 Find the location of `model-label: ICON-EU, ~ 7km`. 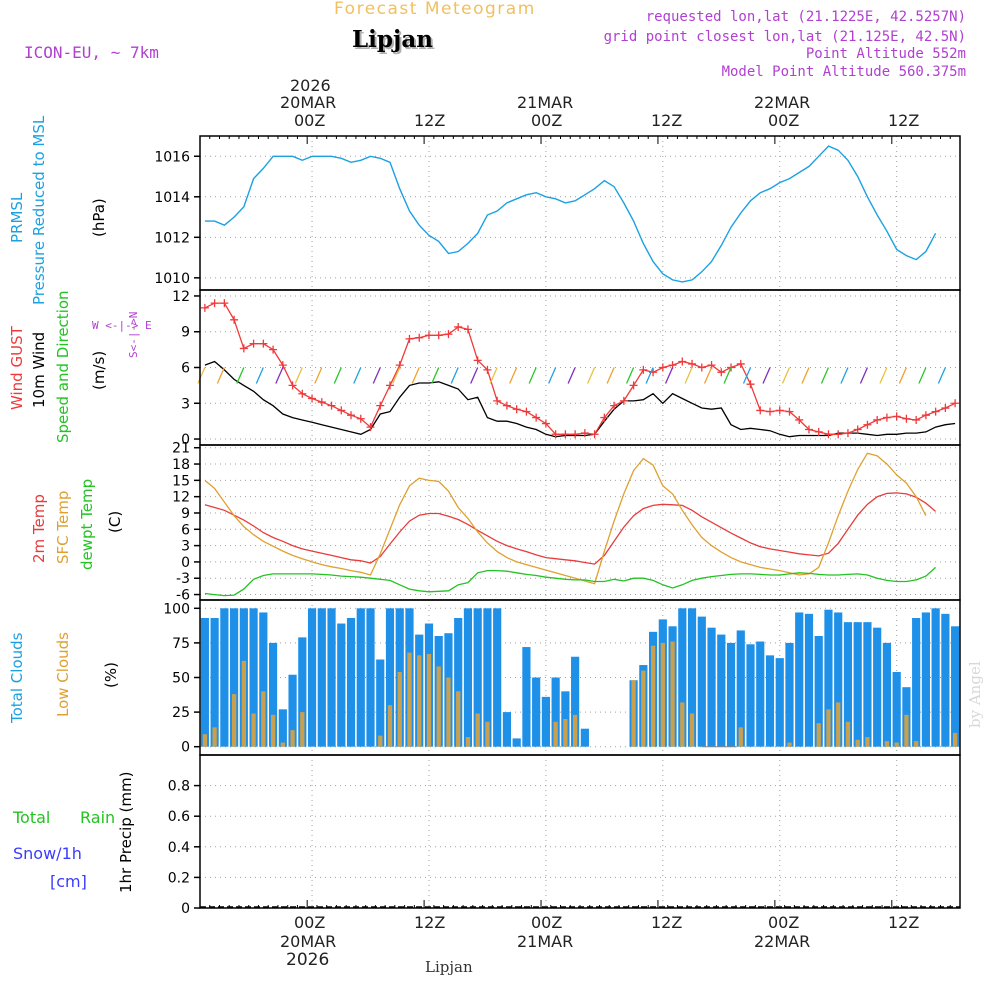

model-label: ICON-EU, ~ 7km is located at coordinates (91, 52).